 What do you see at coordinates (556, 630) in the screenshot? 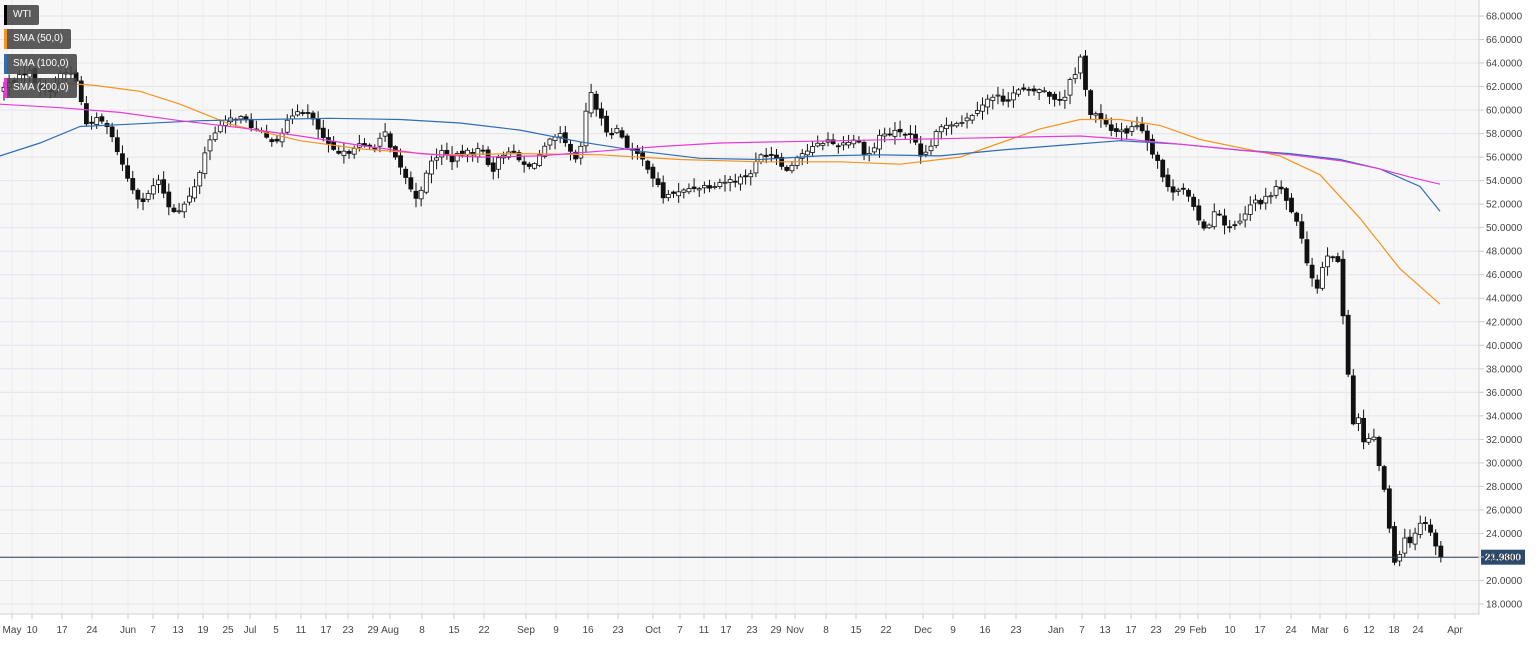
I see `x-tick-label: 9` at bounding box center [556, 630].